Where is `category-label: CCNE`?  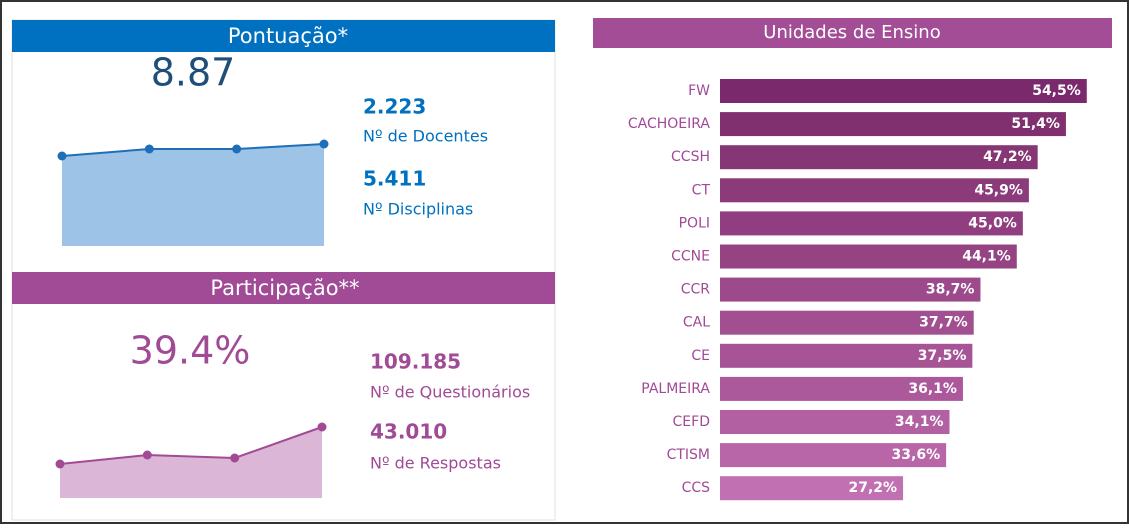 category-label: CCNE is located at coordinates (690, 257).